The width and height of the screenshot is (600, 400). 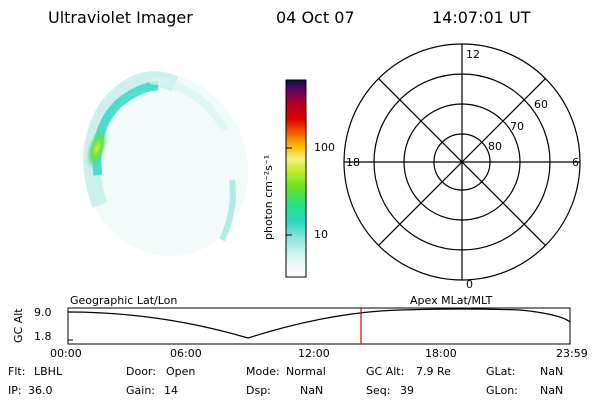 I want to click on door-label: Door:, so click(x=141, y=371).